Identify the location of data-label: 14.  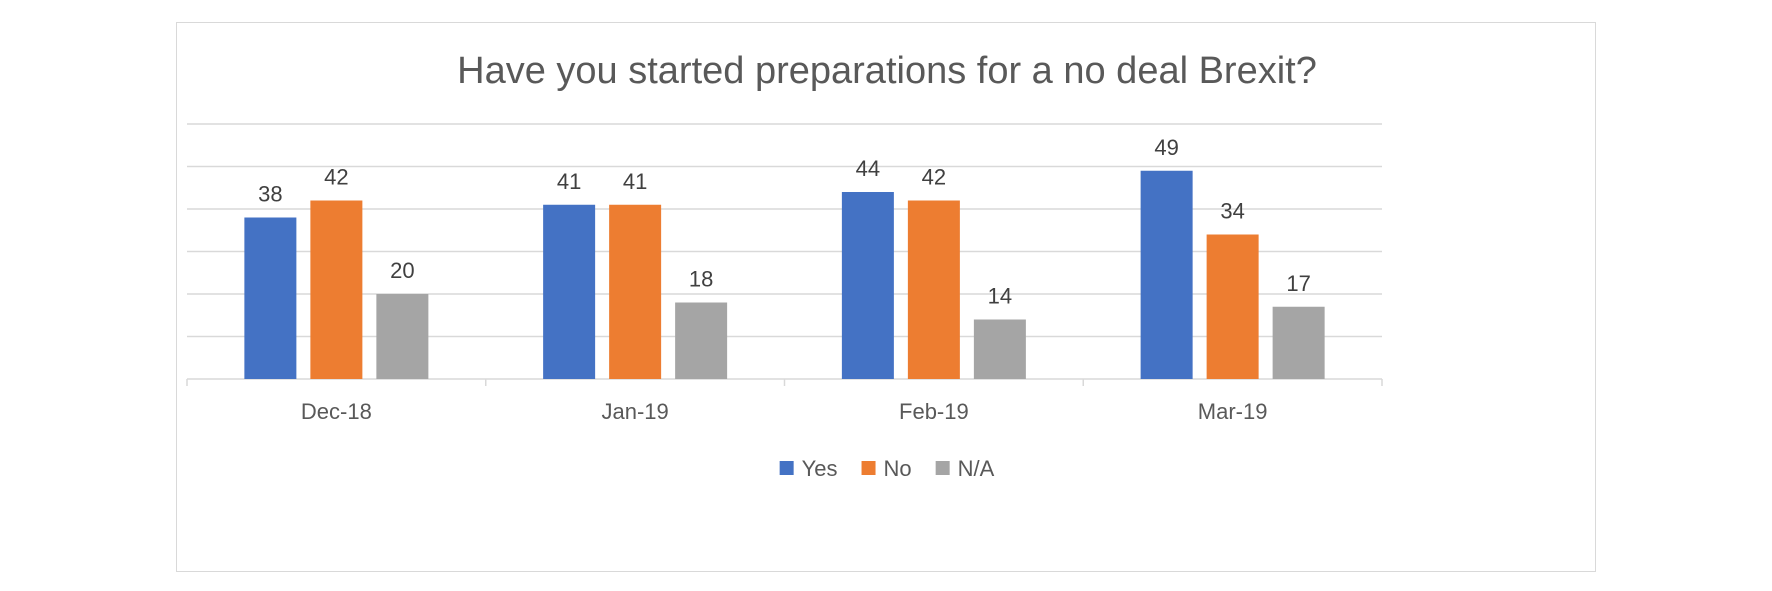
(1000, 296).